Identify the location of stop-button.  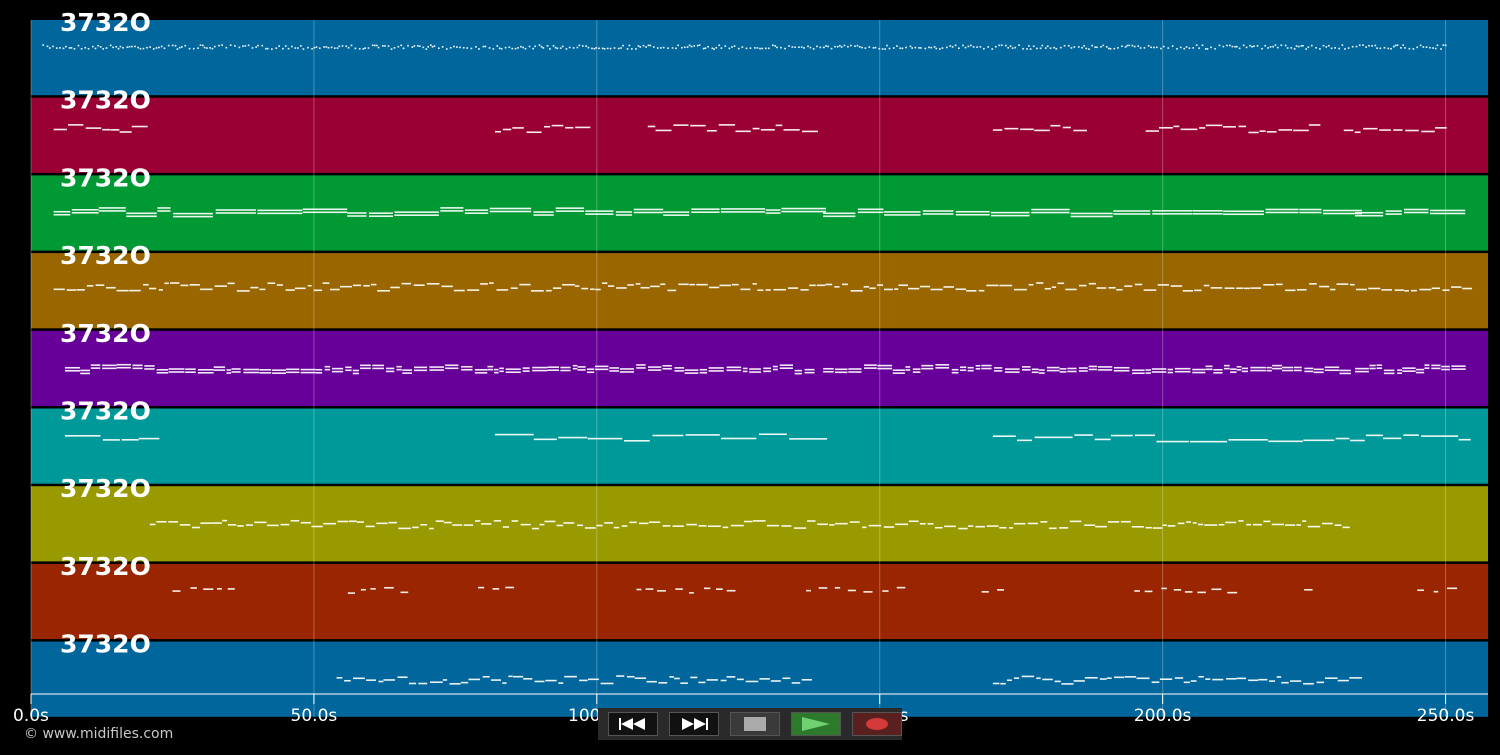
(755, 724).